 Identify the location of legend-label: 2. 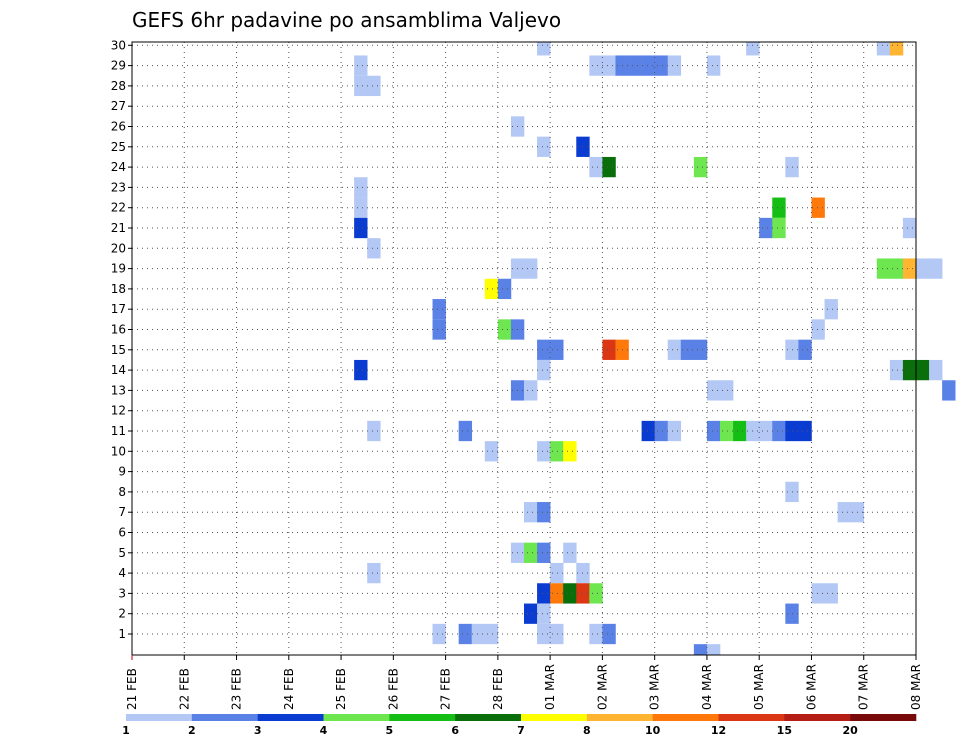
(192, 730).